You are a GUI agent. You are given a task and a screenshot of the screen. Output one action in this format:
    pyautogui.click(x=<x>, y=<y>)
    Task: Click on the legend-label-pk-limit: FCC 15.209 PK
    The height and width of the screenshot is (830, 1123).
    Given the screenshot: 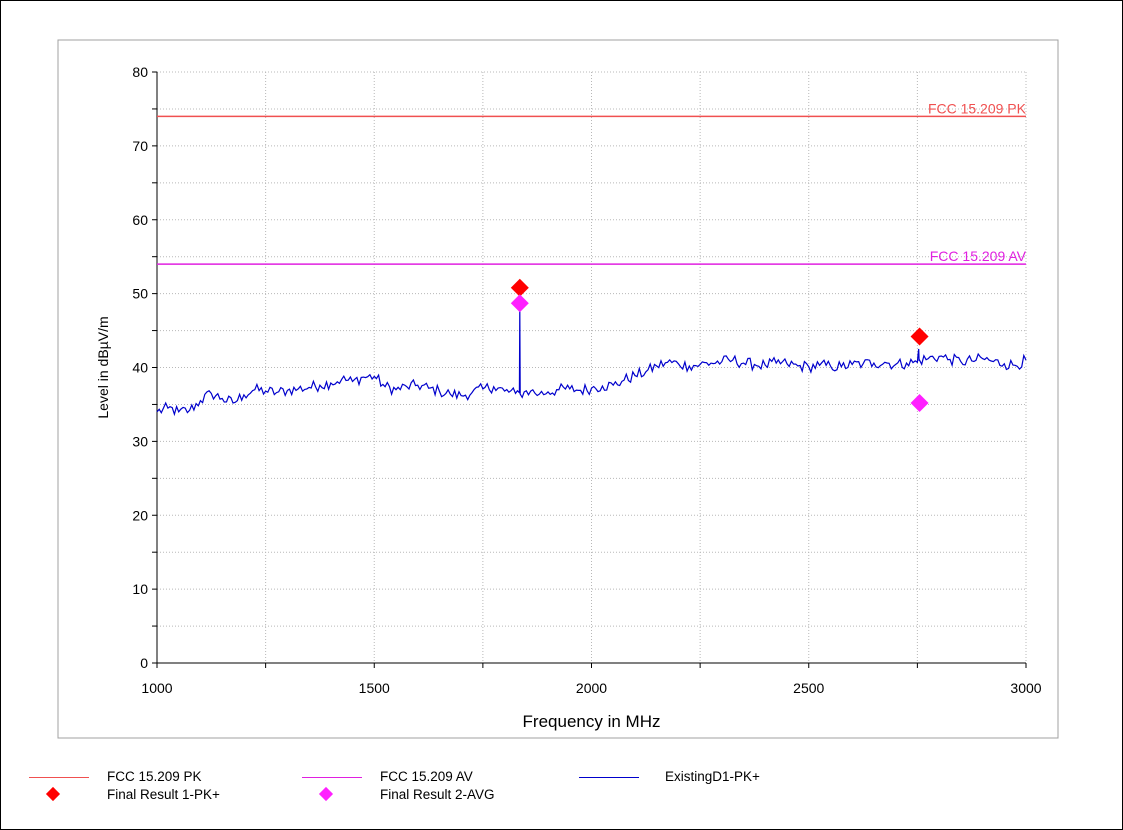 What is the action you would take?
    pyautogui.click(x=154, y=776)
    